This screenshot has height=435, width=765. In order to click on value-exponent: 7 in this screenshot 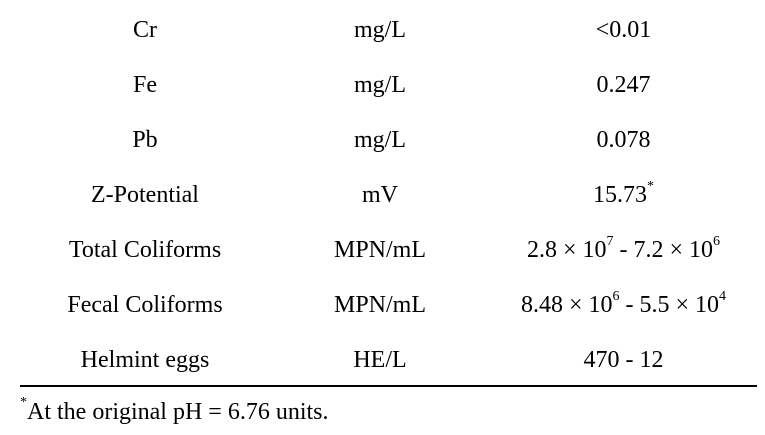, I will do `click(610, 241)`.